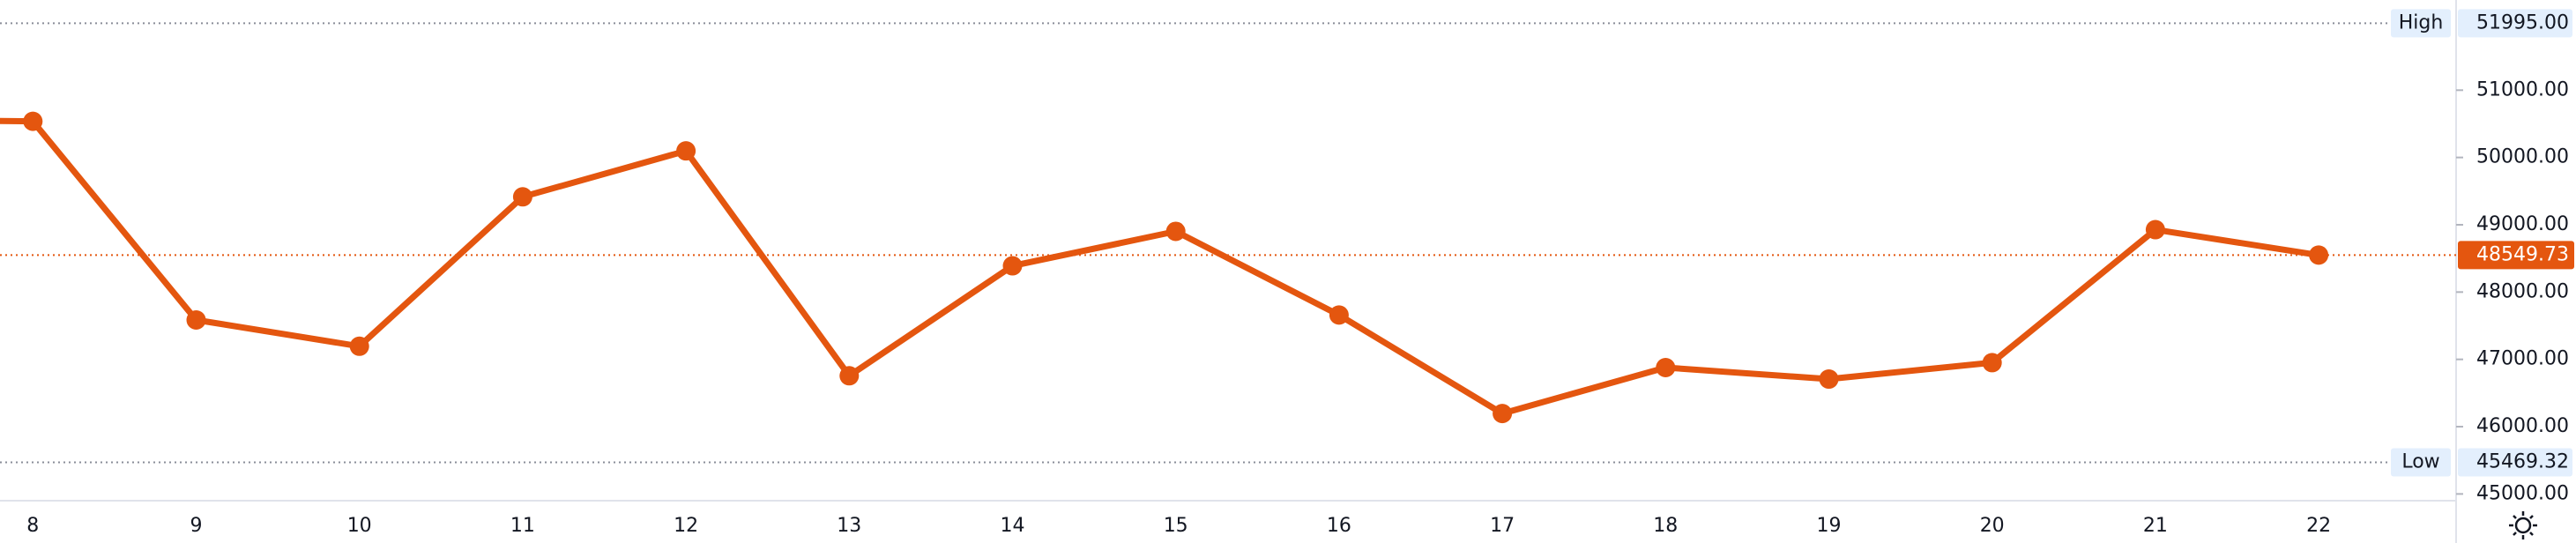  I want to click on y-tick-label: 50000.00, so click(2523, 157).